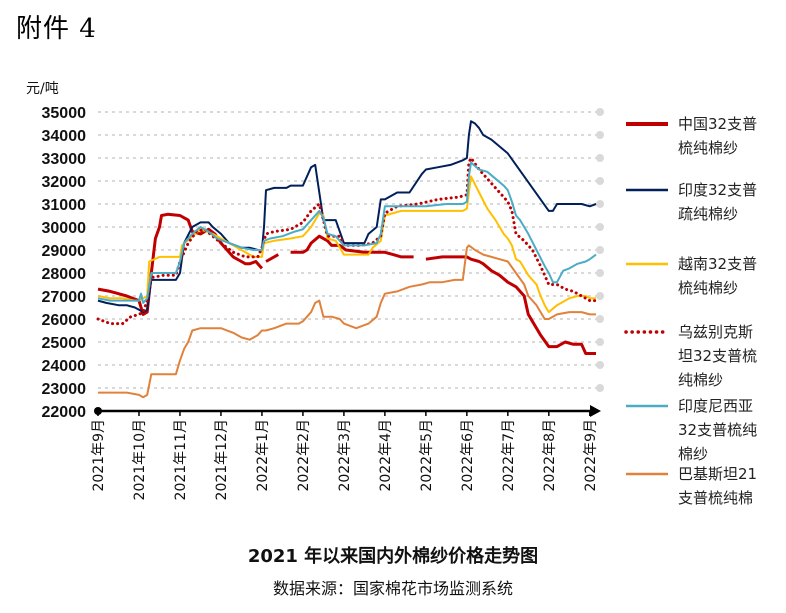 The image size is (786, 613). What do you see at coordinates (509, 455) in the screenshot?
I see `x-tick-label: 2022年7月` at bounding box center [509, 455].